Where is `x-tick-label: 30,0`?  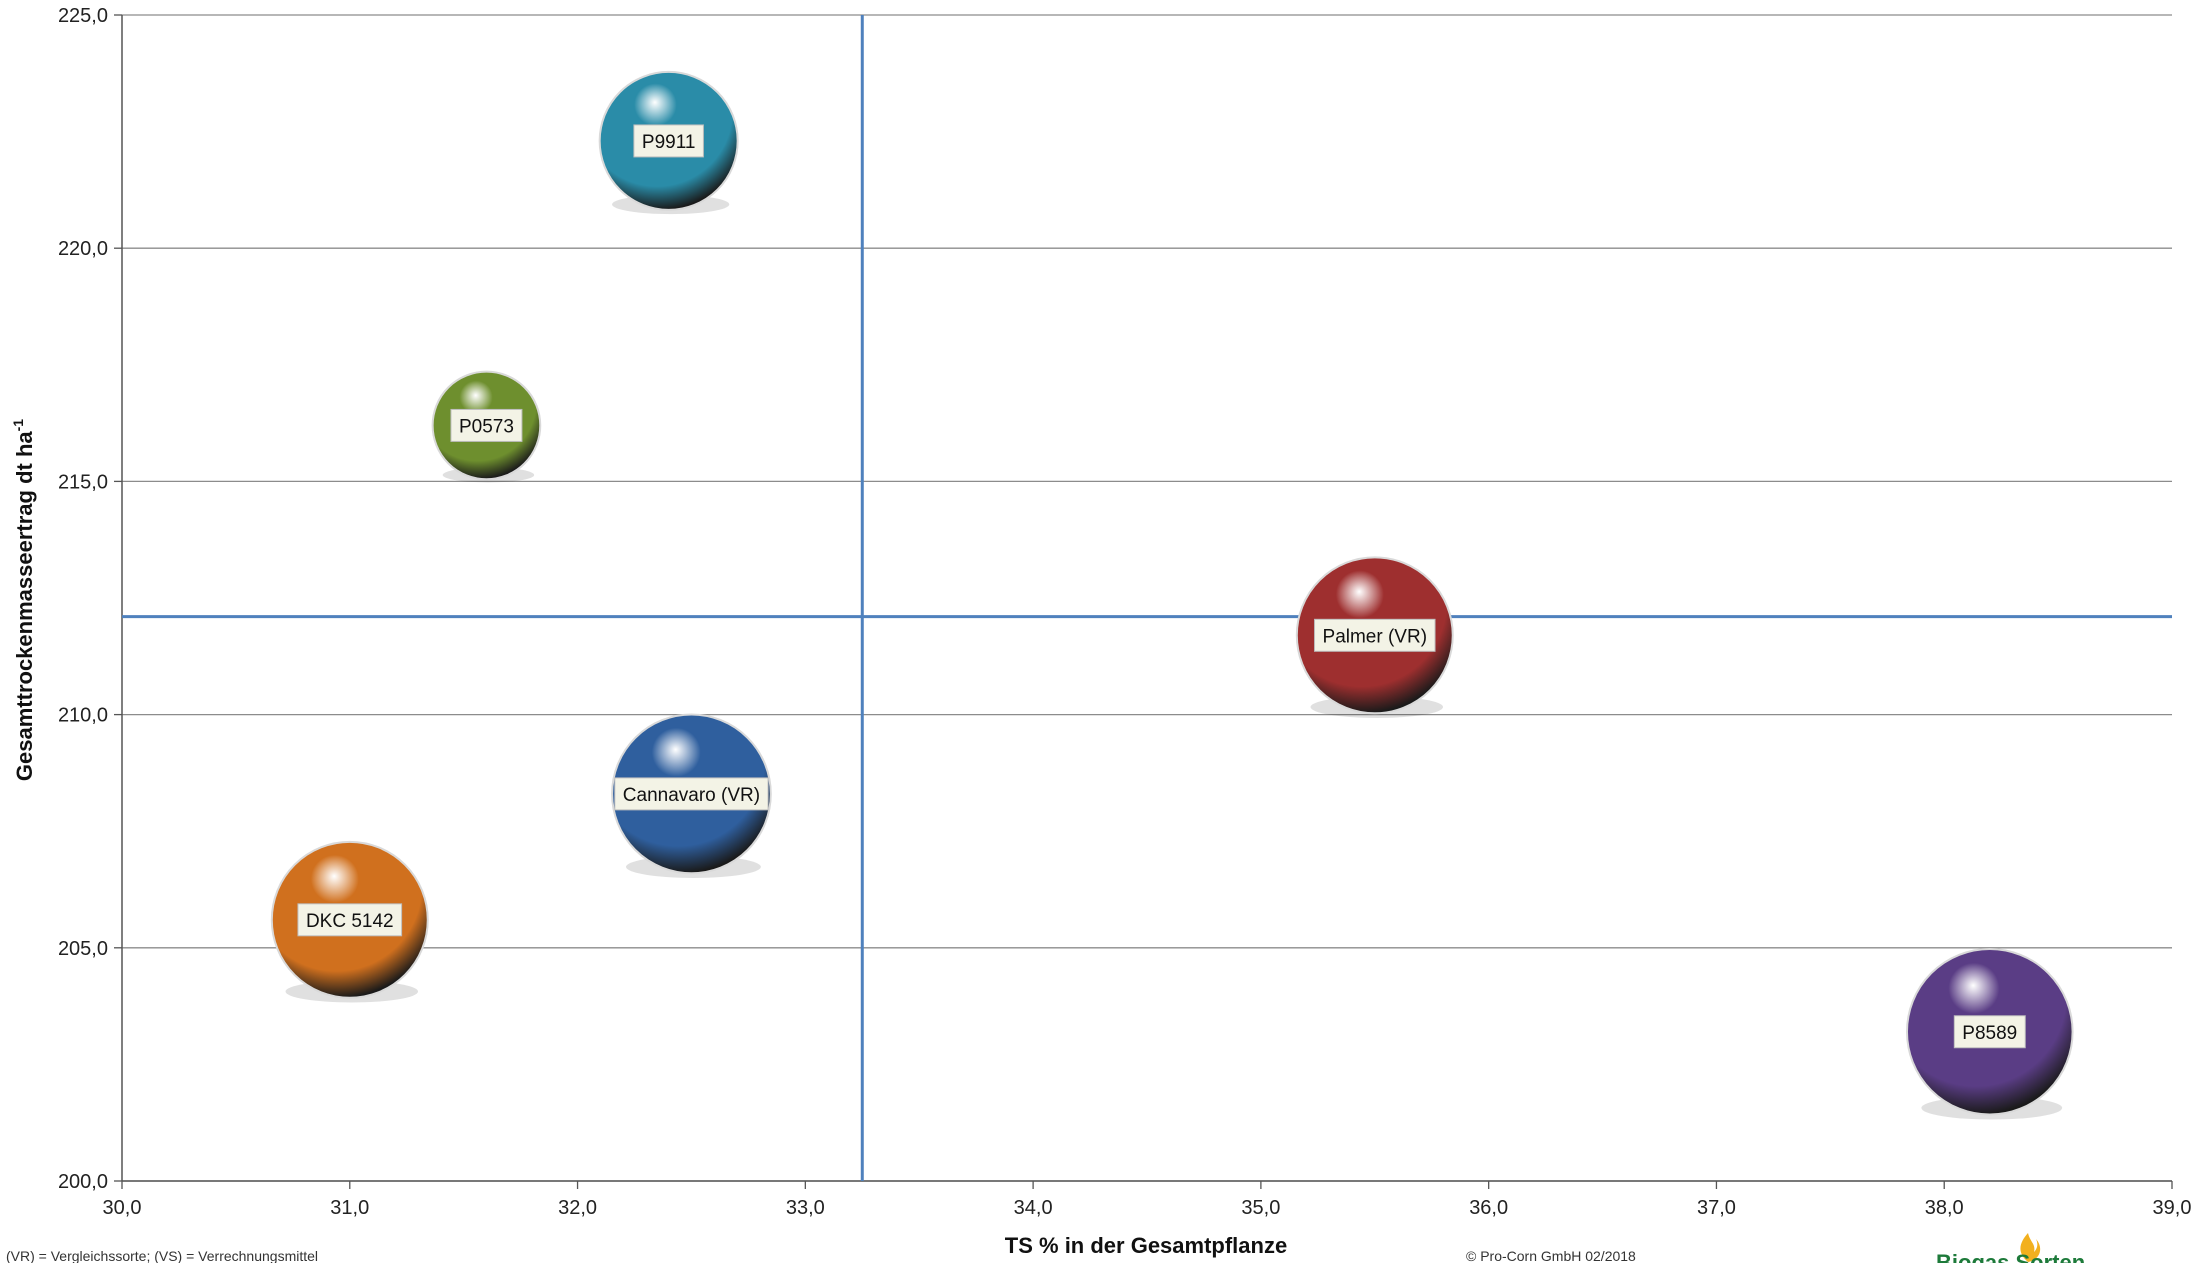
x-tick-label: 30,0 is located at coordinates (122, 1208).